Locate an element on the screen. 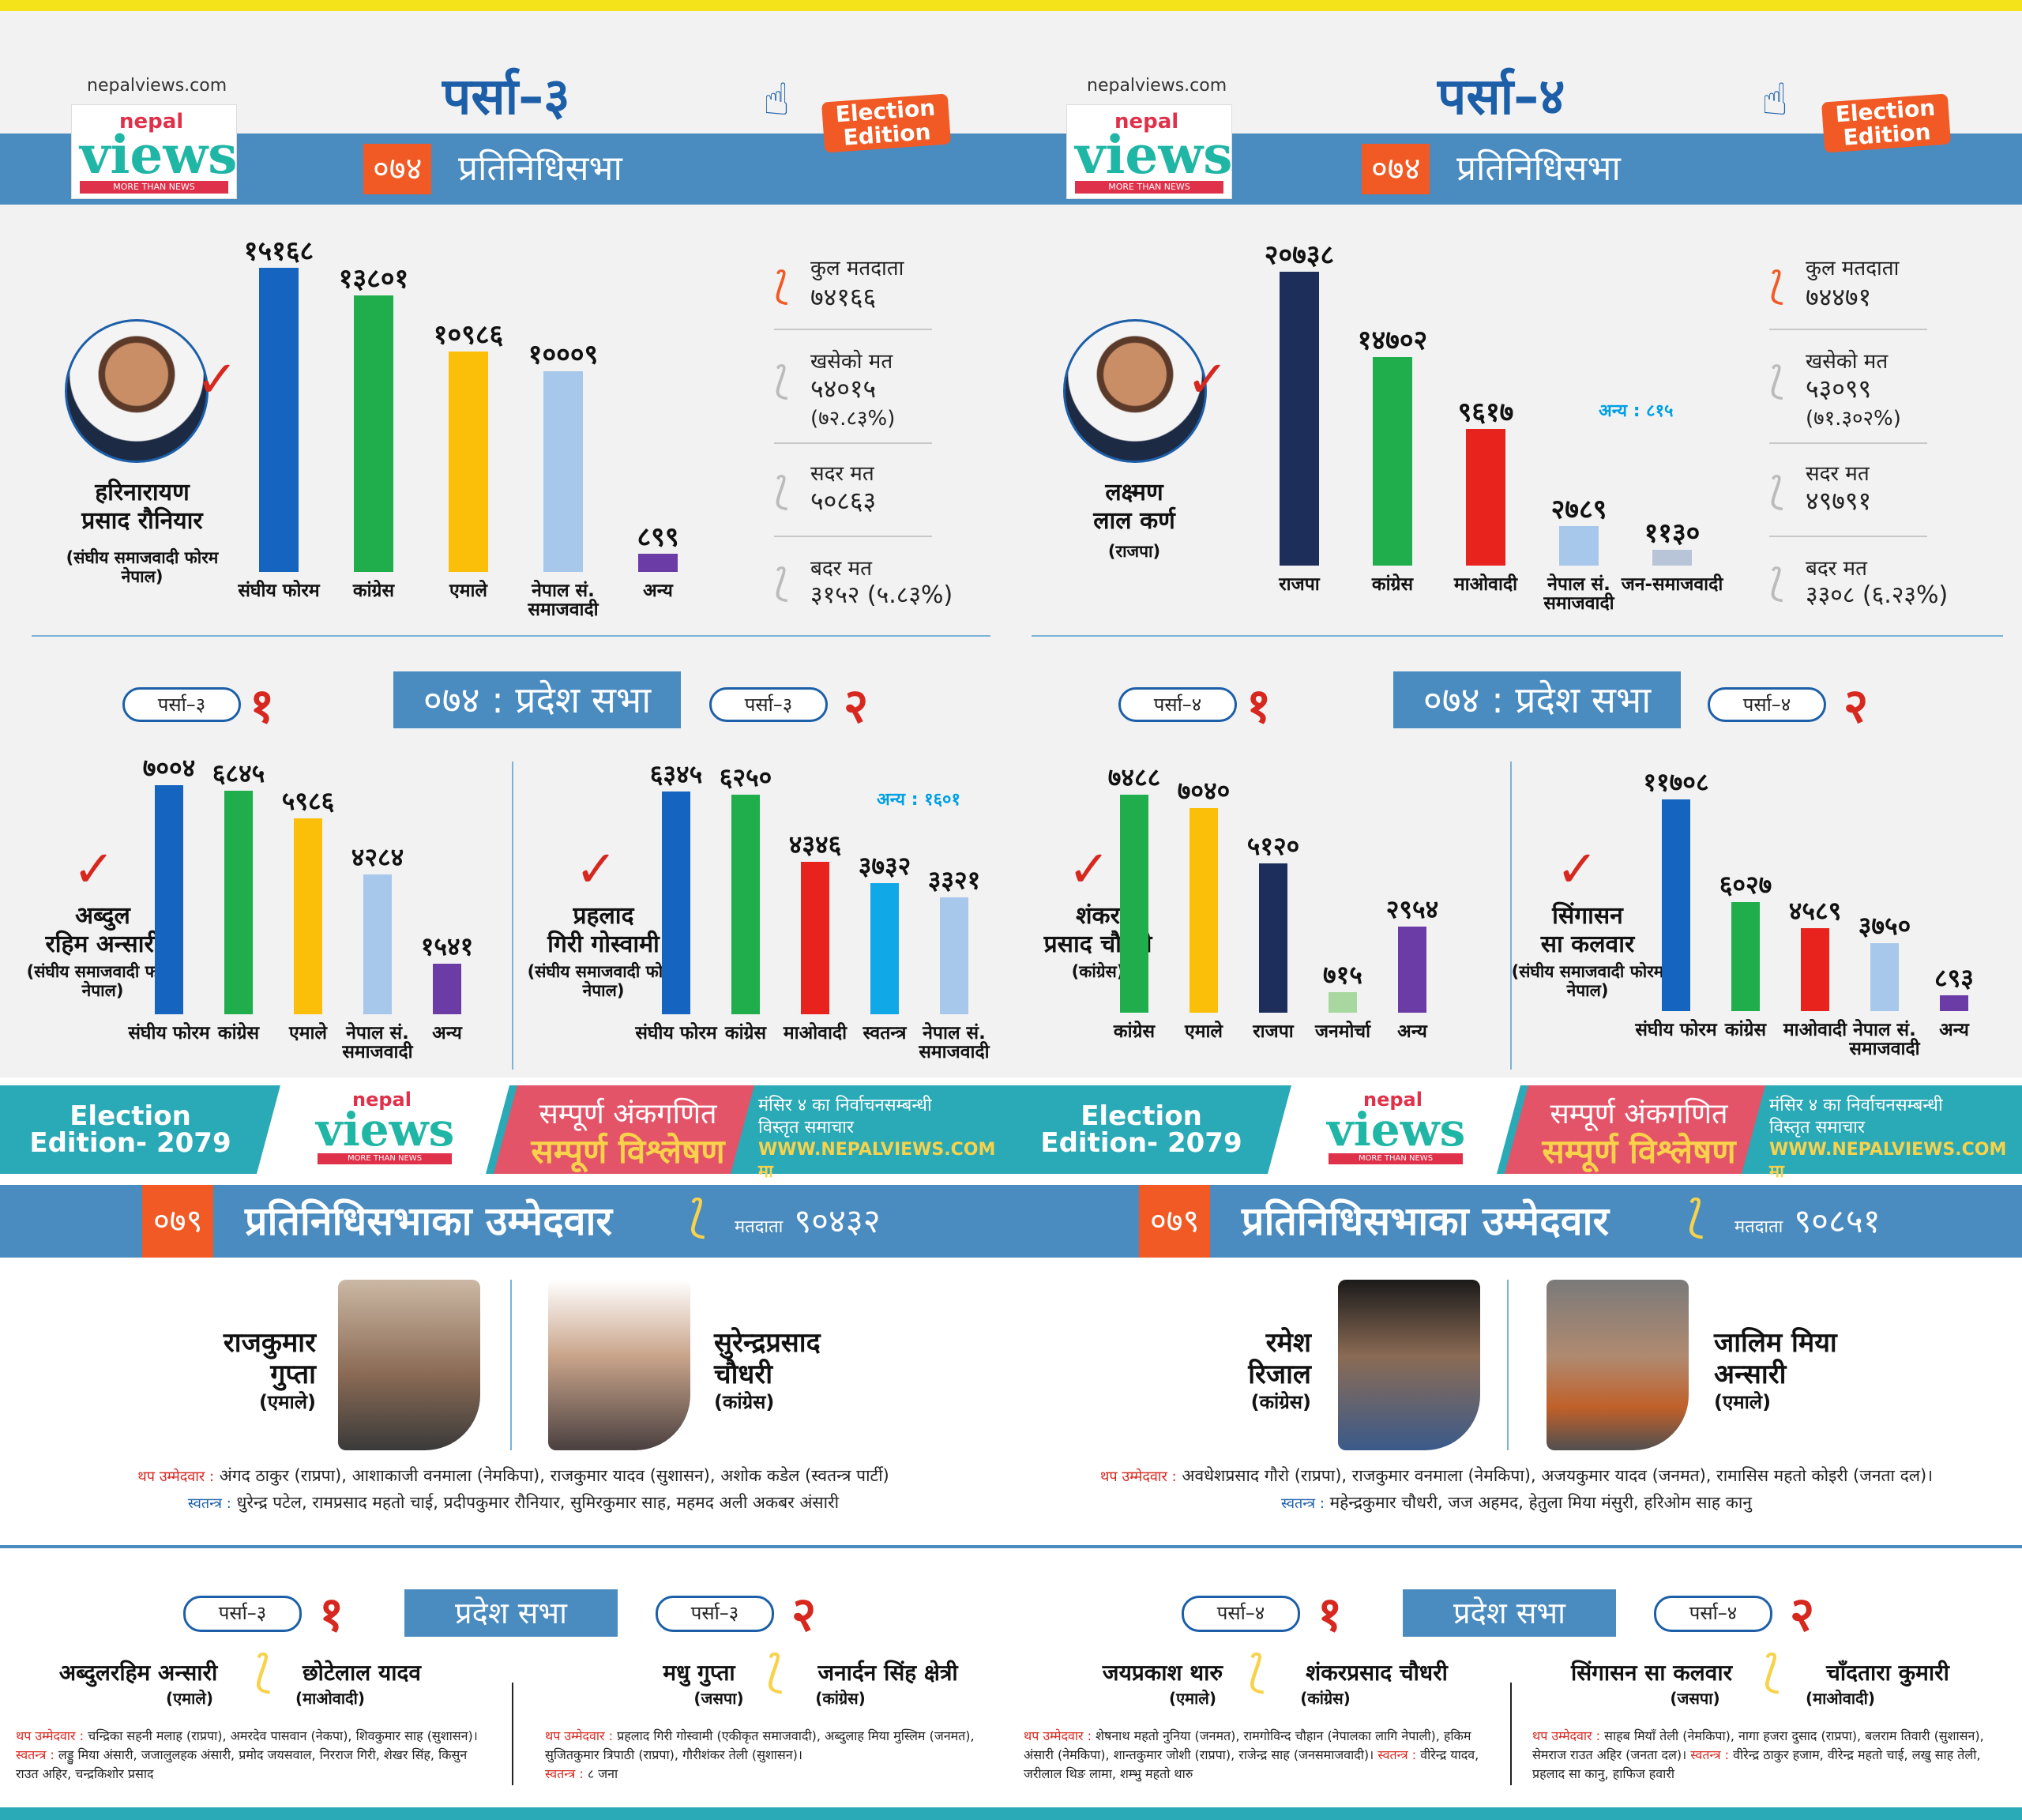 This screenshot has height=1820, width=2022. p1-candidate-b-party: (माओवादी) is located at coordinates (330, 1698).